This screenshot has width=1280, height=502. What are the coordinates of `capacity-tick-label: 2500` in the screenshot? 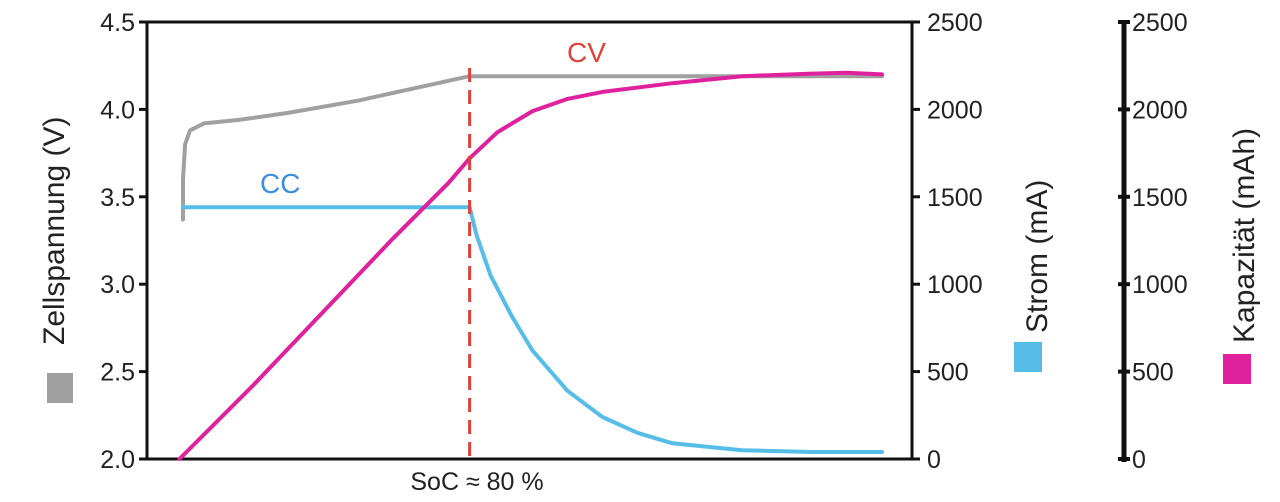 It's located at (1160, 23).